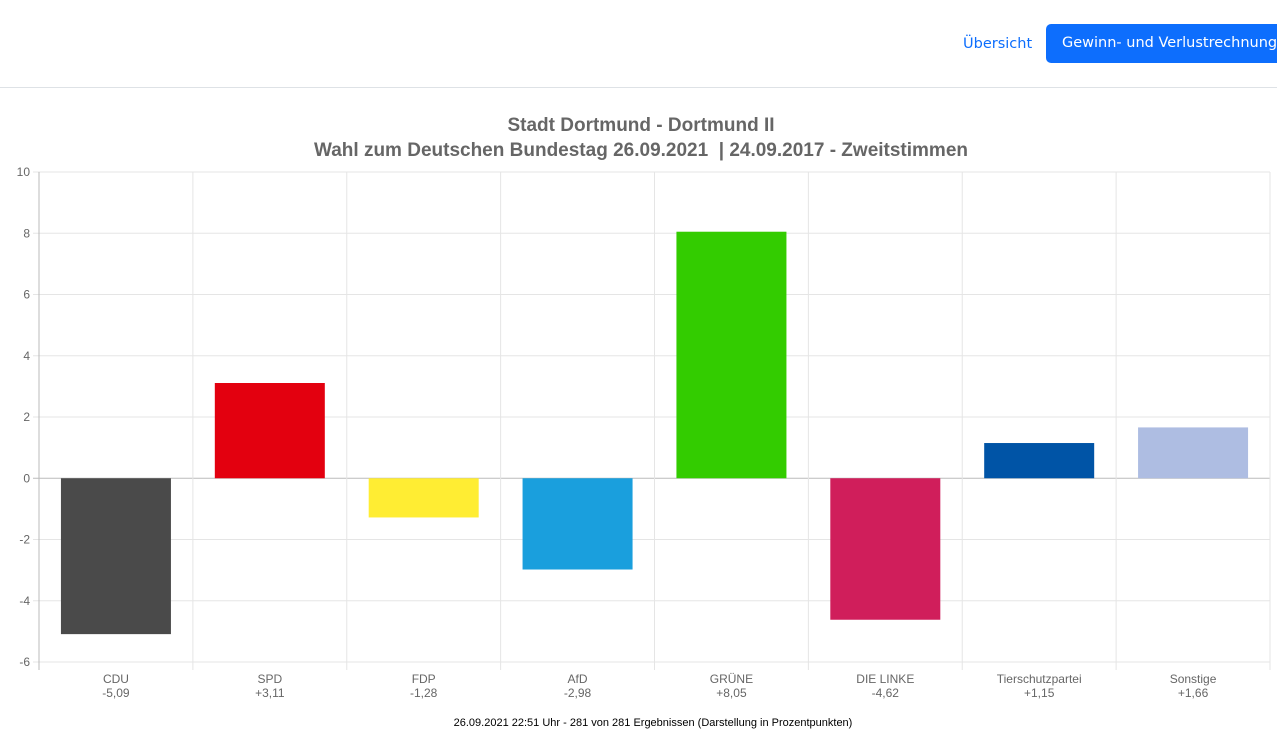 The image size is (1277, 745). What do you see at coordinates (423, 498) in the screenshot?
I see `bar-fdp` at bounding box center [423, 498].